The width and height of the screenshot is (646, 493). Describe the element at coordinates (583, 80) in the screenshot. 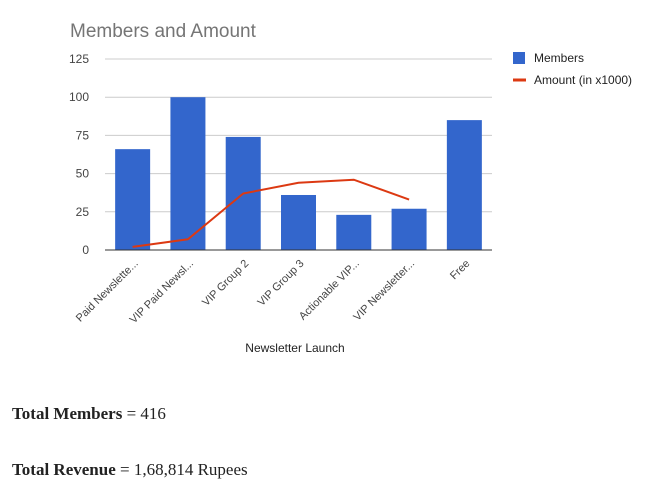

I see `legend-label-amount: Amount (in x1000)` at that location.